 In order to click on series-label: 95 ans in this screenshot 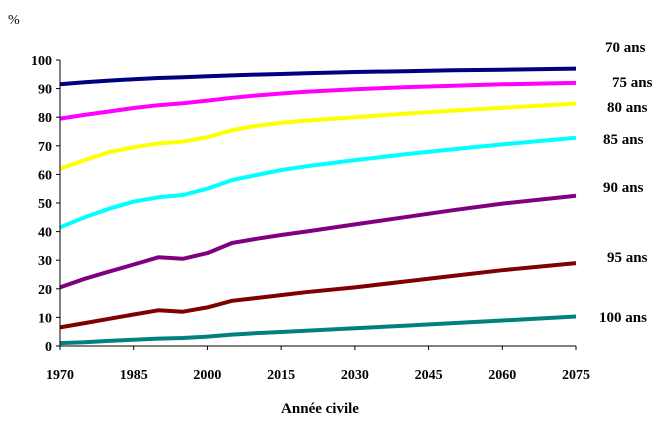, I will do `click(627, 258)`.